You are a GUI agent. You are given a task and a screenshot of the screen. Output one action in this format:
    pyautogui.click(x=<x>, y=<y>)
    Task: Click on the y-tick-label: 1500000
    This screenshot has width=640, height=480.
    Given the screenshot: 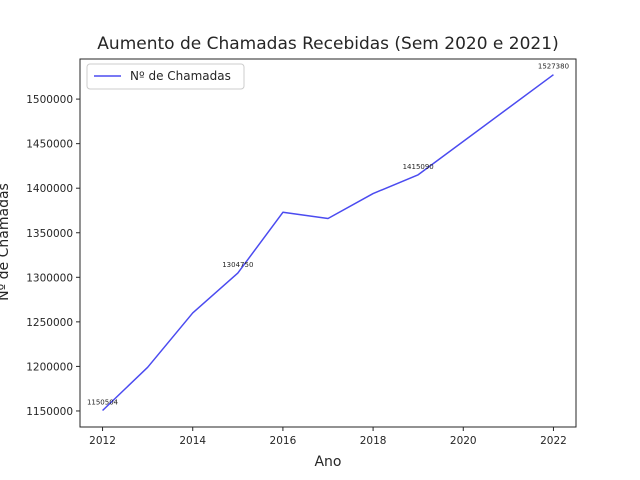 What is the action you would take?
    pyautogui.click(x=49, y=100)
    